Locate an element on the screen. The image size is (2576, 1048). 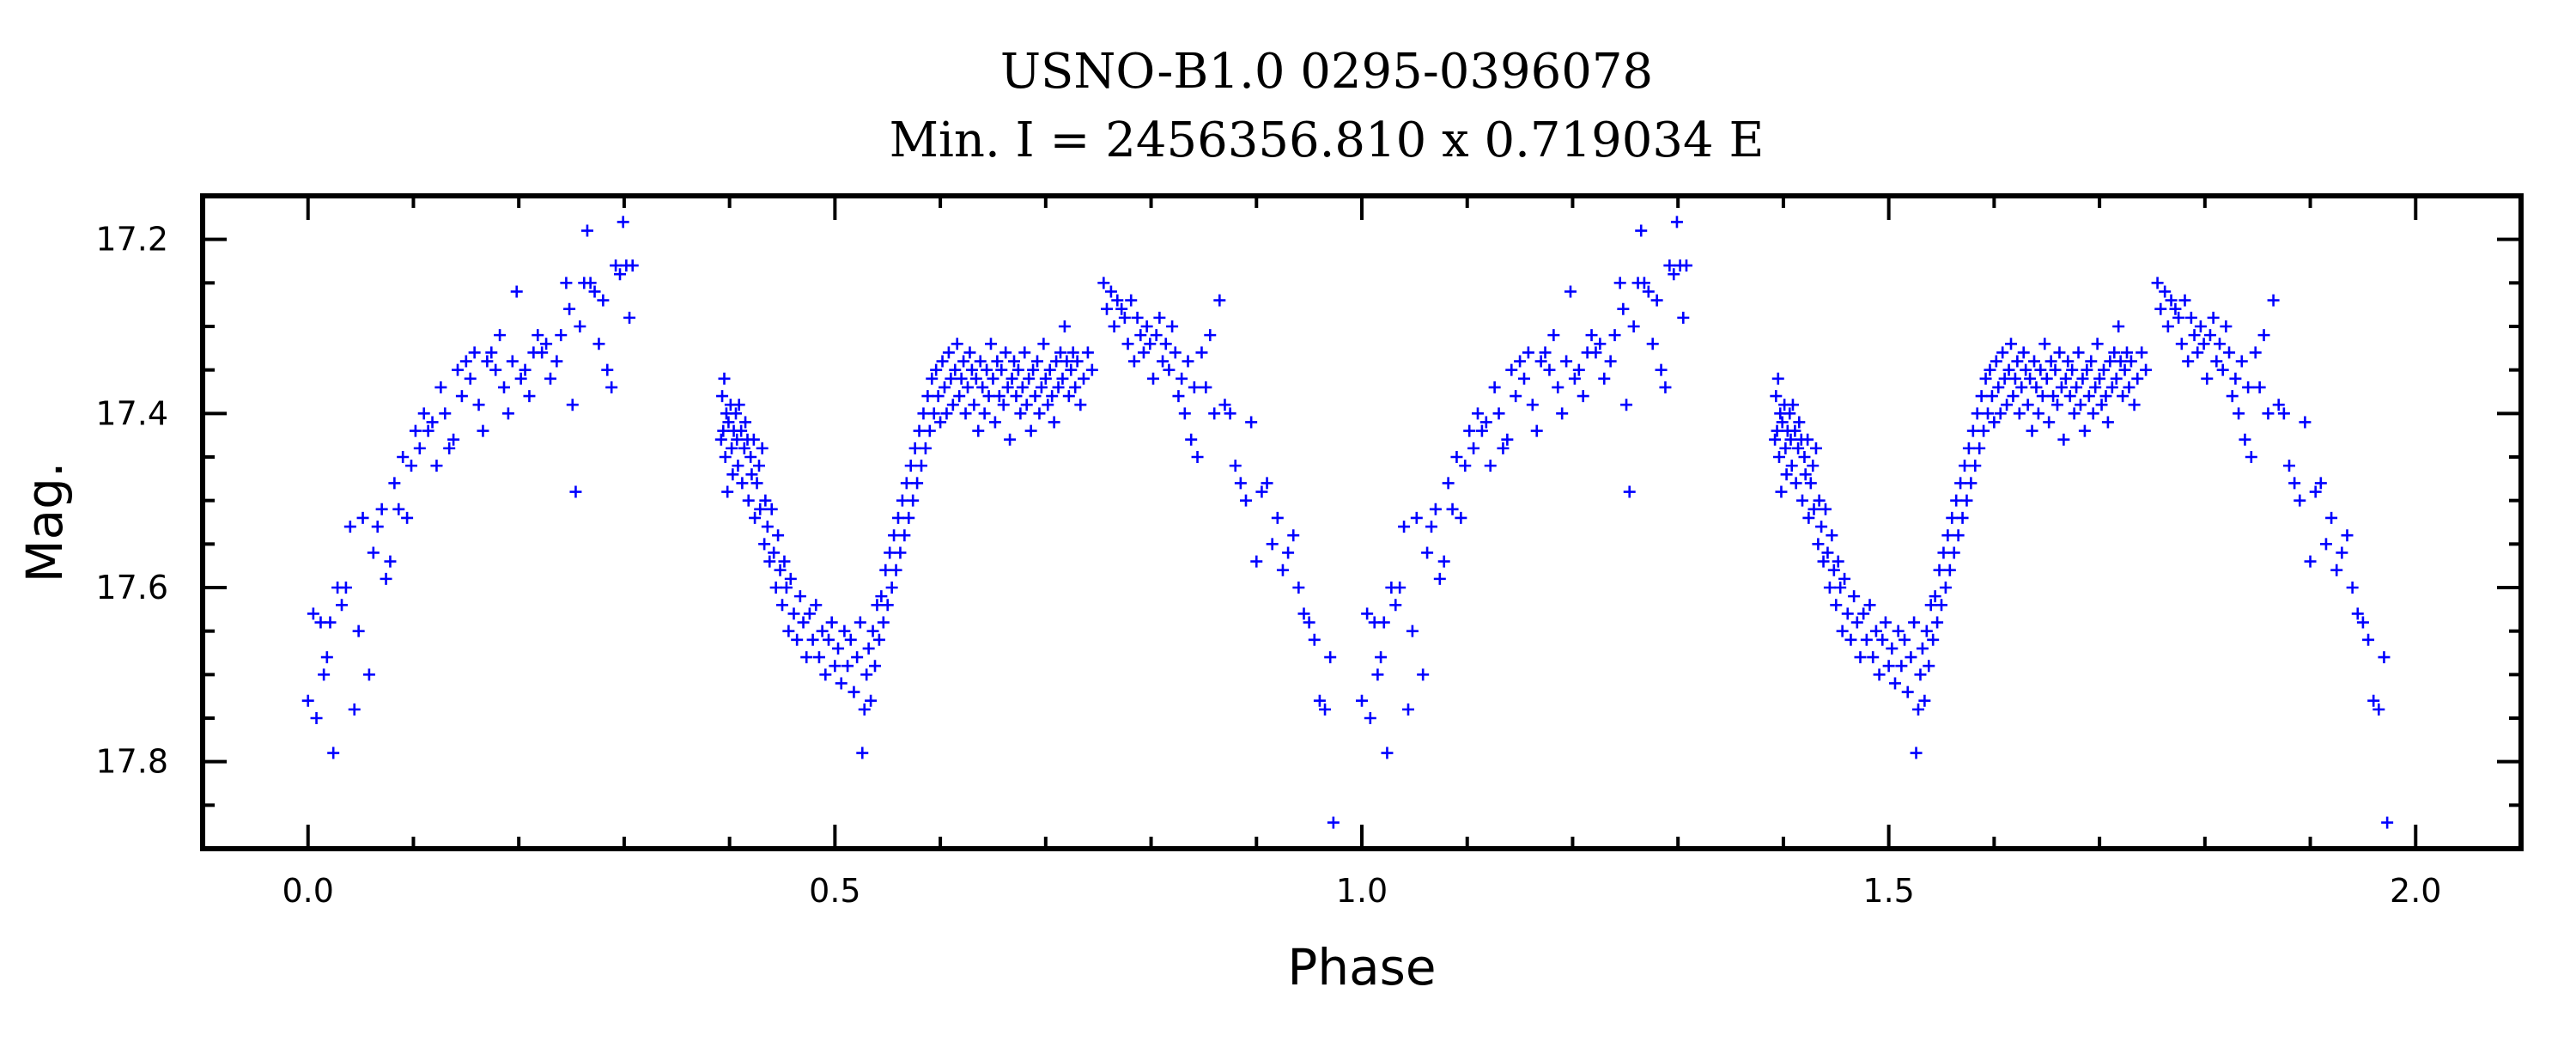
x-tick-label: 1.5 is located at coordinates (1888, 891).